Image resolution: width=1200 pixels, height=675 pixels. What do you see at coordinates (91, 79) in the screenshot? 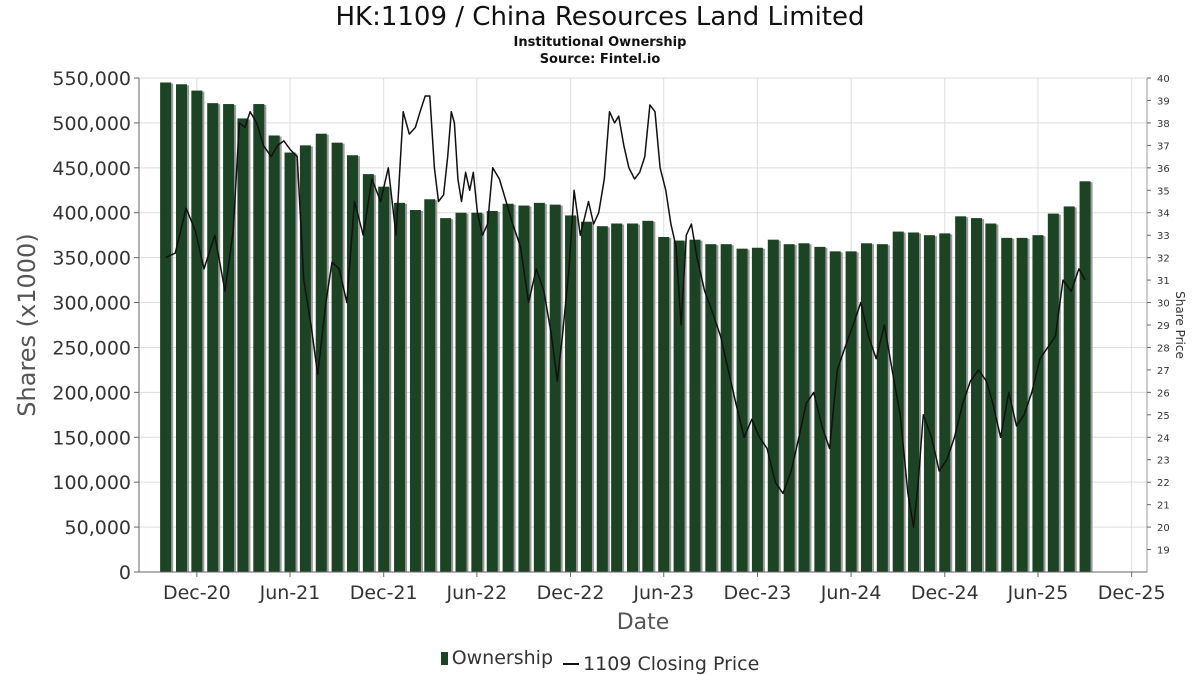
I see `y-tick-label: 550,000` at bounding box center [91, 79].